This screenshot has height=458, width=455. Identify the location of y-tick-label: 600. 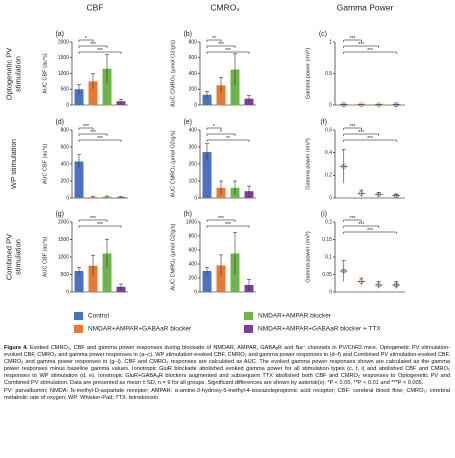
(65, 147).